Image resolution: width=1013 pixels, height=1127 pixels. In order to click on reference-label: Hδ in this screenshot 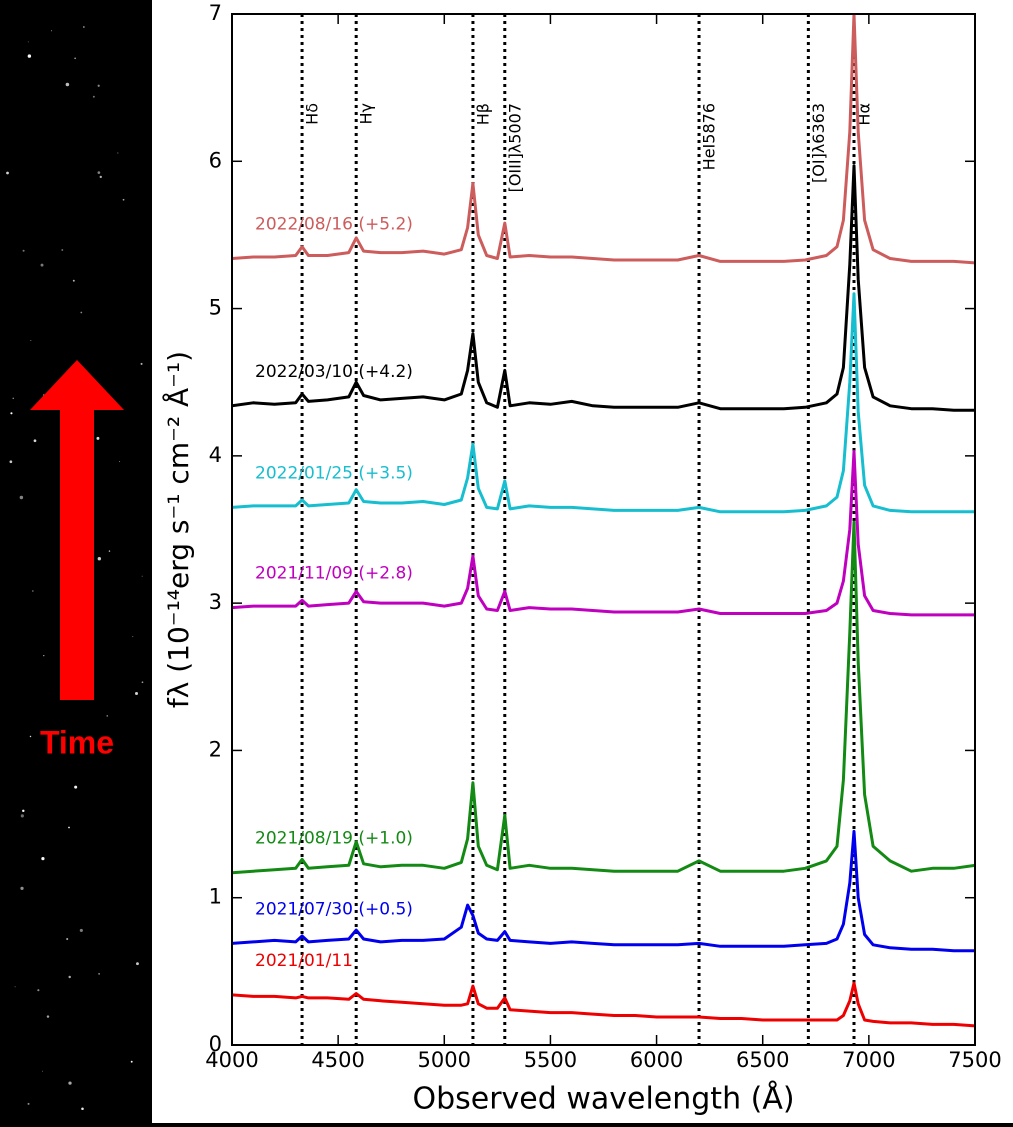, I will do `click(312, 114)`.